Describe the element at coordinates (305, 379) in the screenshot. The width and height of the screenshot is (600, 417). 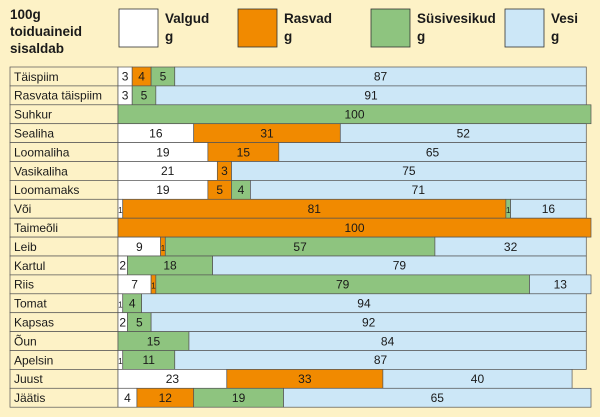
I see `data-label: 33` at that location.